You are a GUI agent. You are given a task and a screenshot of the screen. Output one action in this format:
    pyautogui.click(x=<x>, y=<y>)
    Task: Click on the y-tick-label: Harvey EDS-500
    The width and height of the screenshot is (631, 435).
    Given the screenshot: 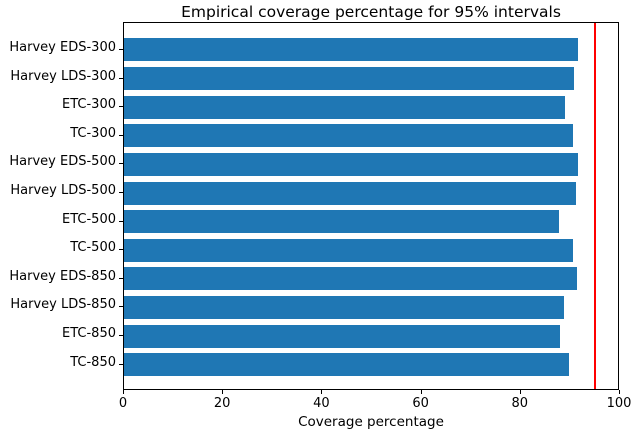 What is the action you would take?
    pyautogui.click(x=62, y=162)
    